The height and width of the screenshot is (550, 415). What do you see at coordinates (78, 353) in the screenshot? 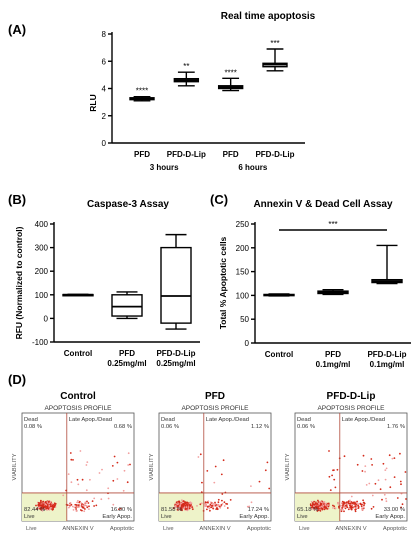
I see `chart-b-category-label: Control` at bounding box center [78, 353].